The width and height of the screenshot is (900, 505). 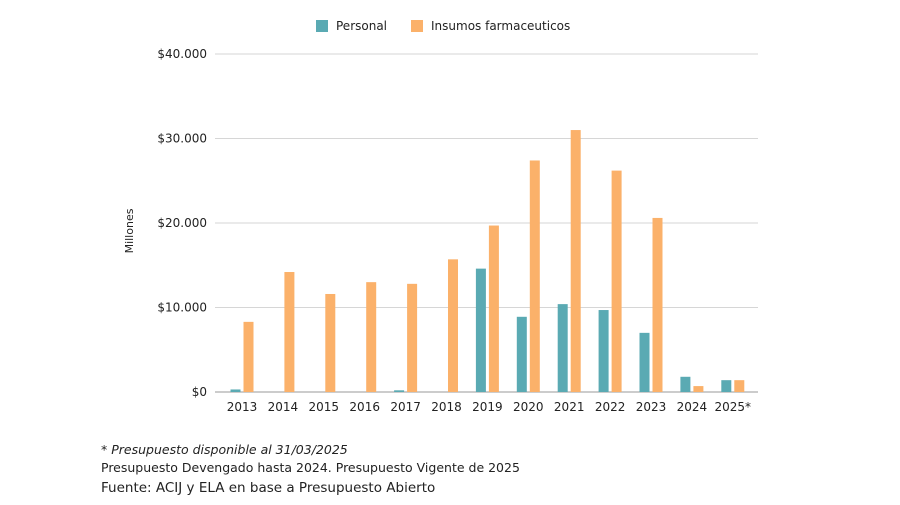 I want to click on bar-insumos-2018, so click(x=453, y=325).